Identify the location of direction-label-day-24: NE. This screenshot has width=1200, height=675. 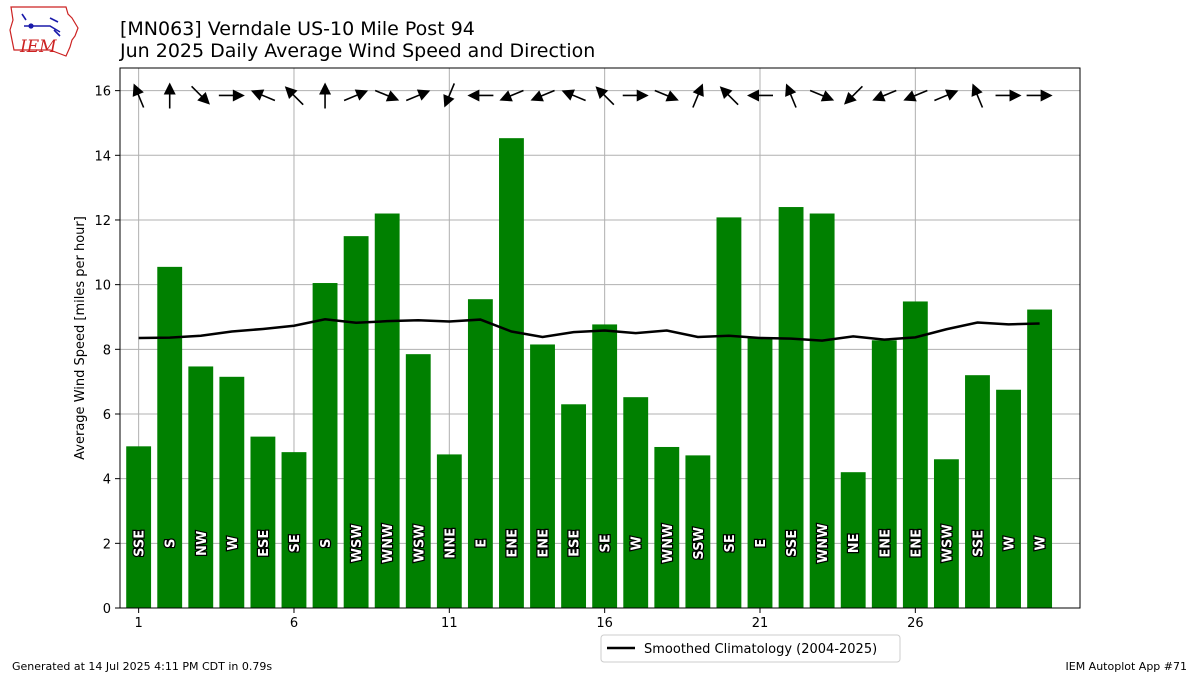
(854, 543).